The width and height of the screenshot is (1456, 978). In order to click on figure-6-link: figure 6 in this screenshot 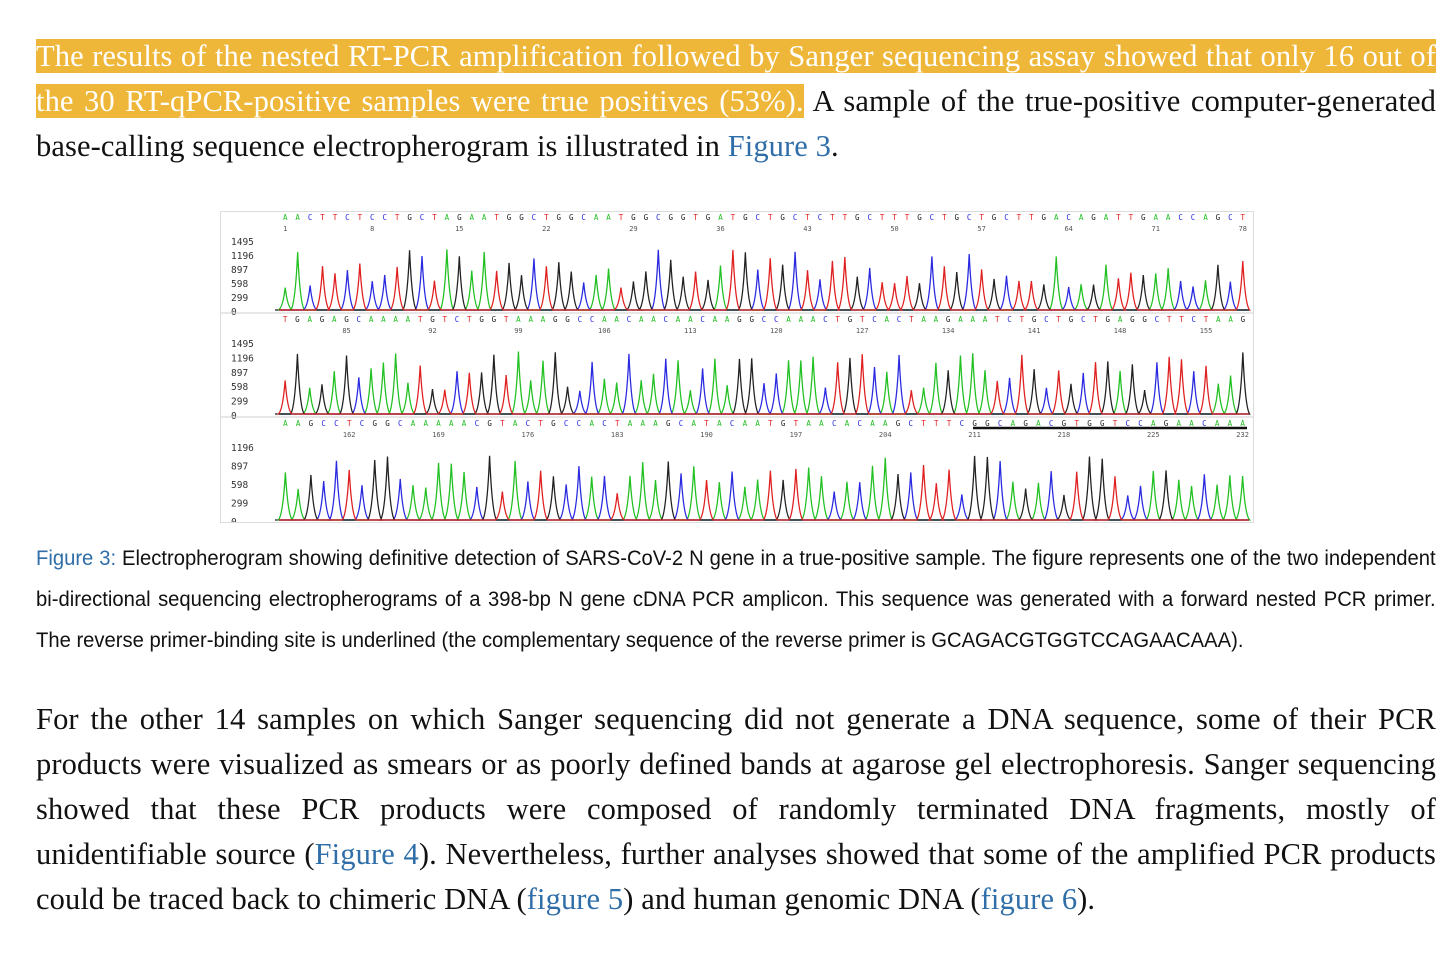, I will do `click(1029, 899)`.